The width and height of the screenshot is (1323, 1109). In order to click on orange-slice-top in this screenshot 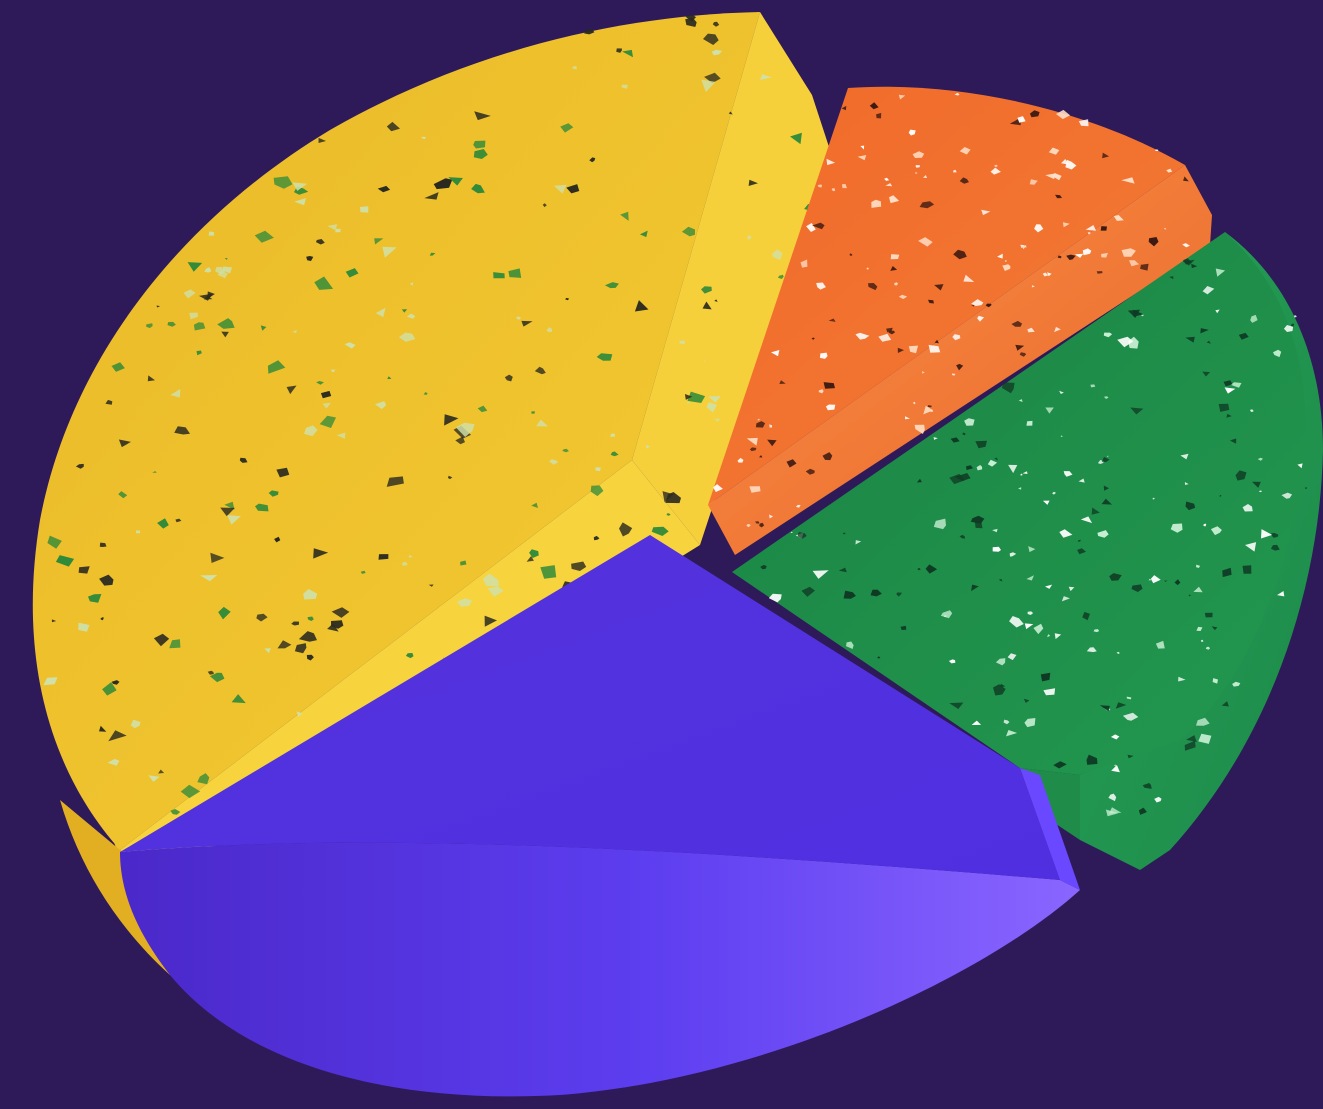, I will do `click(946, 295)`.